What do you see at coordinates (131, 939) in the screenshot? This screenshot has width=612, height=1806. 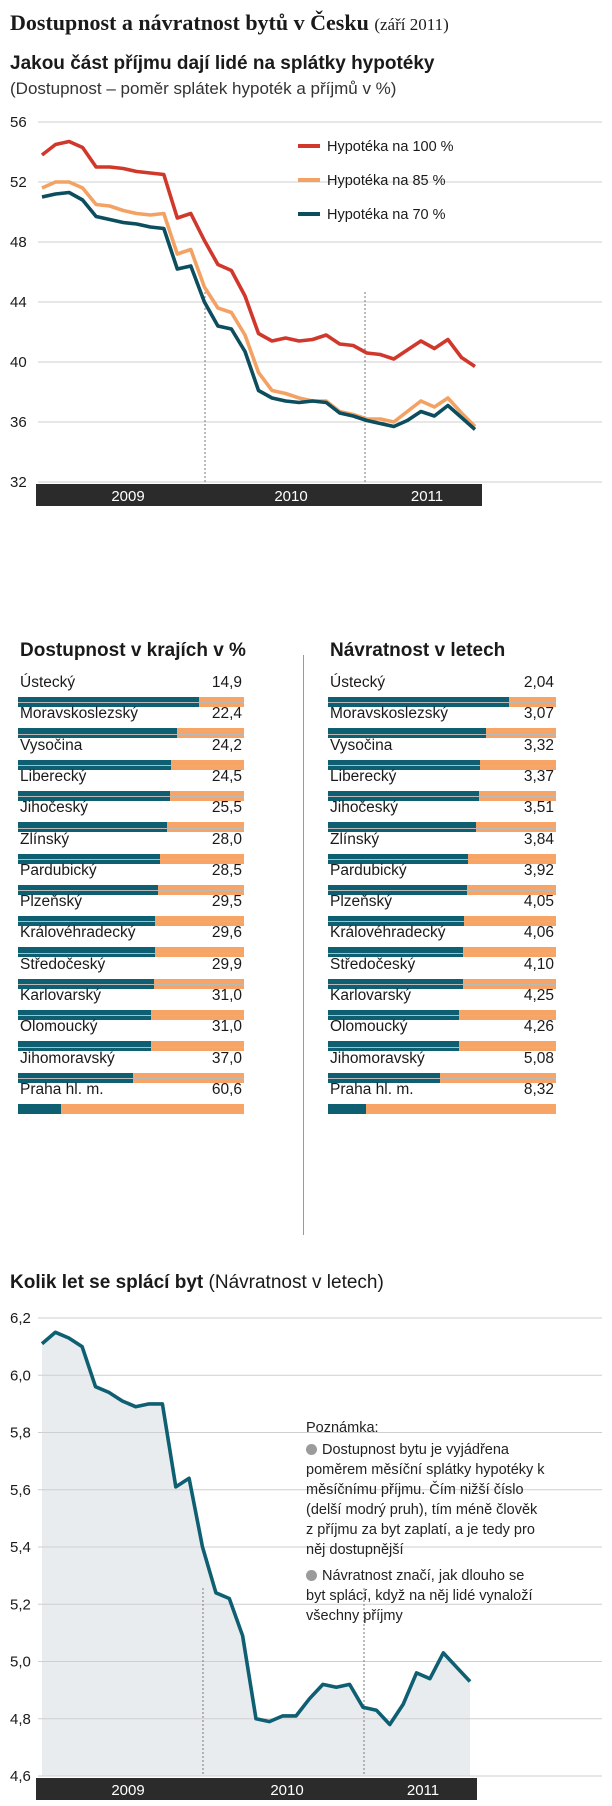 I see `bar-row: Královéhradecký 29,6` at bounding box center [131, 939].